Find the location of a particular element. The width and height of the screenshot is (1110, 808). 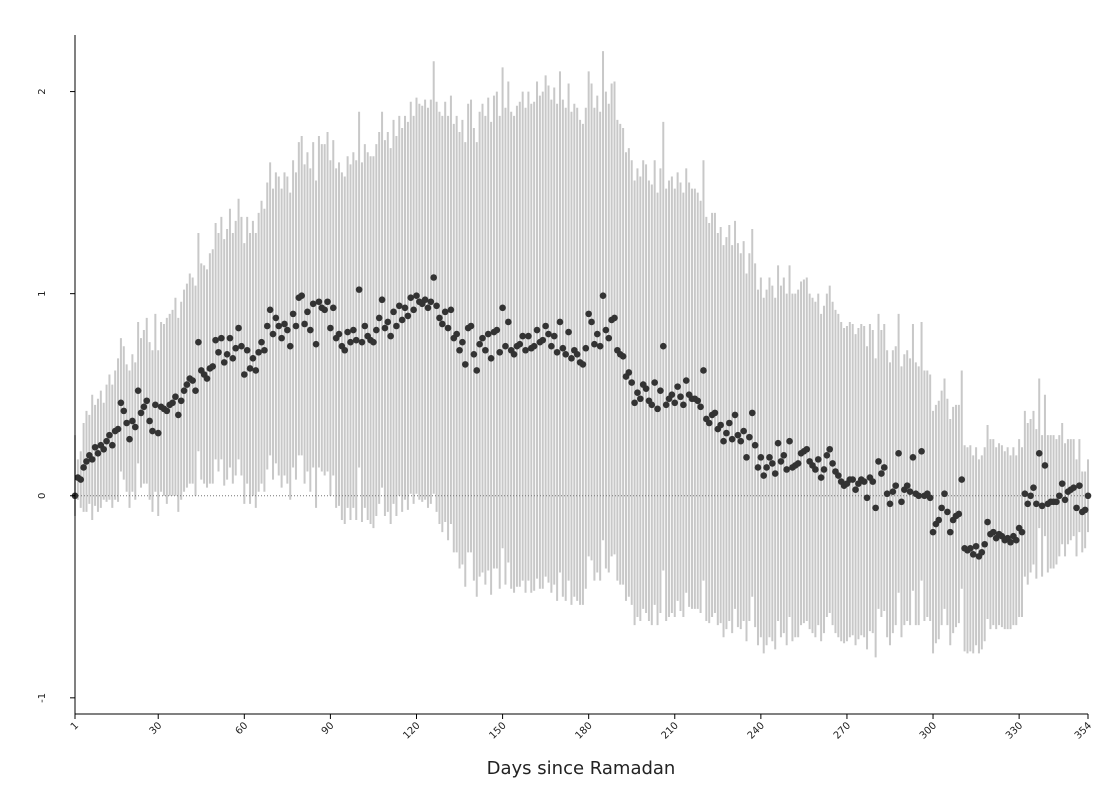

x-tick-label: 354 is located at coordinates (1083, 730).